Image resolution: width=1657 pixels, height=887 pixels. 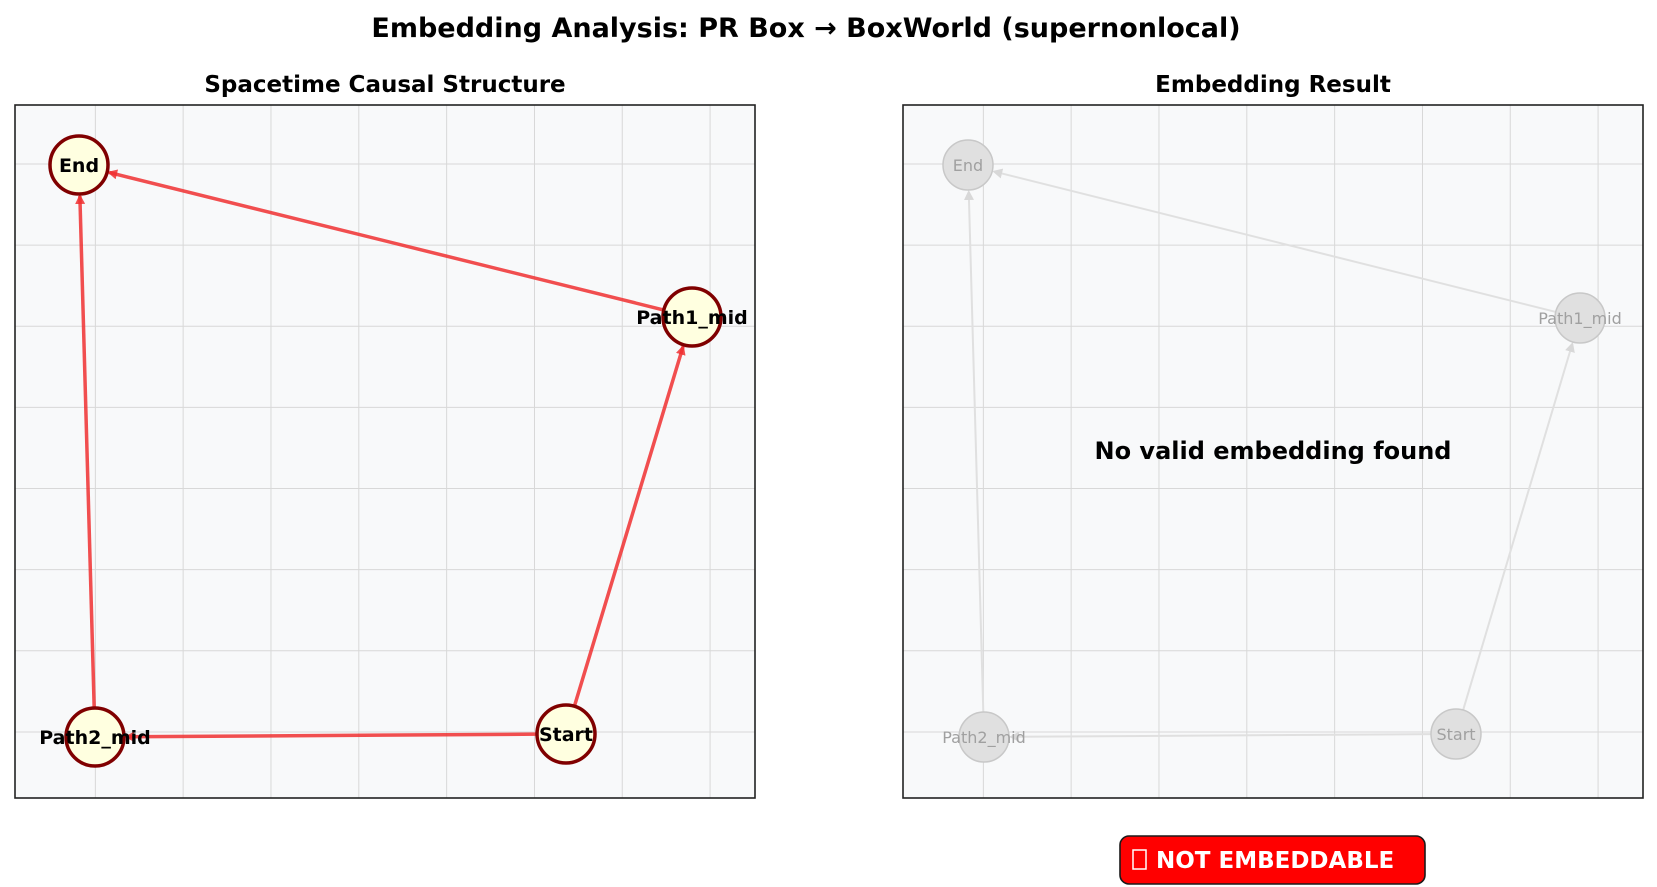 I want to click on status-badge: NOT EMBEDDABLE, so click(x=1272, y=860).